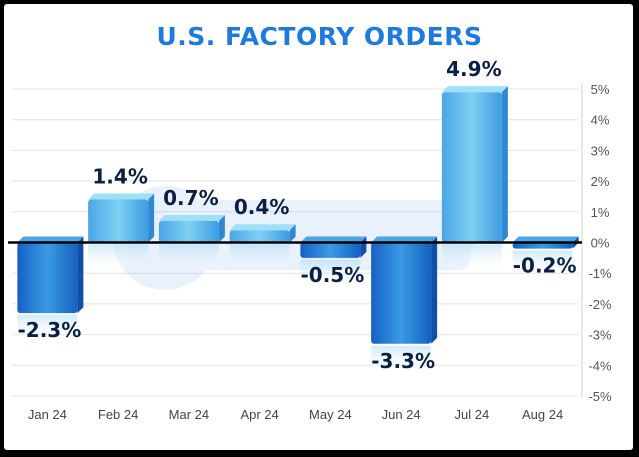 The width and height of the screenshot is (639, 457). I want to click on chart-title: U.S. FACTORY ORDERS, so click(319, 36).